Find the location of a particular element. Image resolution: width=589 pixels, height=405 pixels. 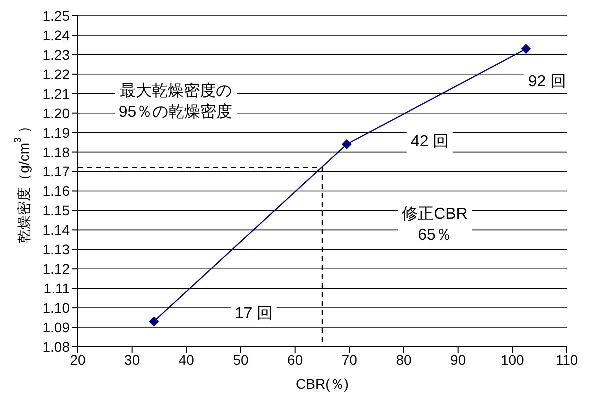

x-tick-label: 110 is located at coordinates (567, 360).